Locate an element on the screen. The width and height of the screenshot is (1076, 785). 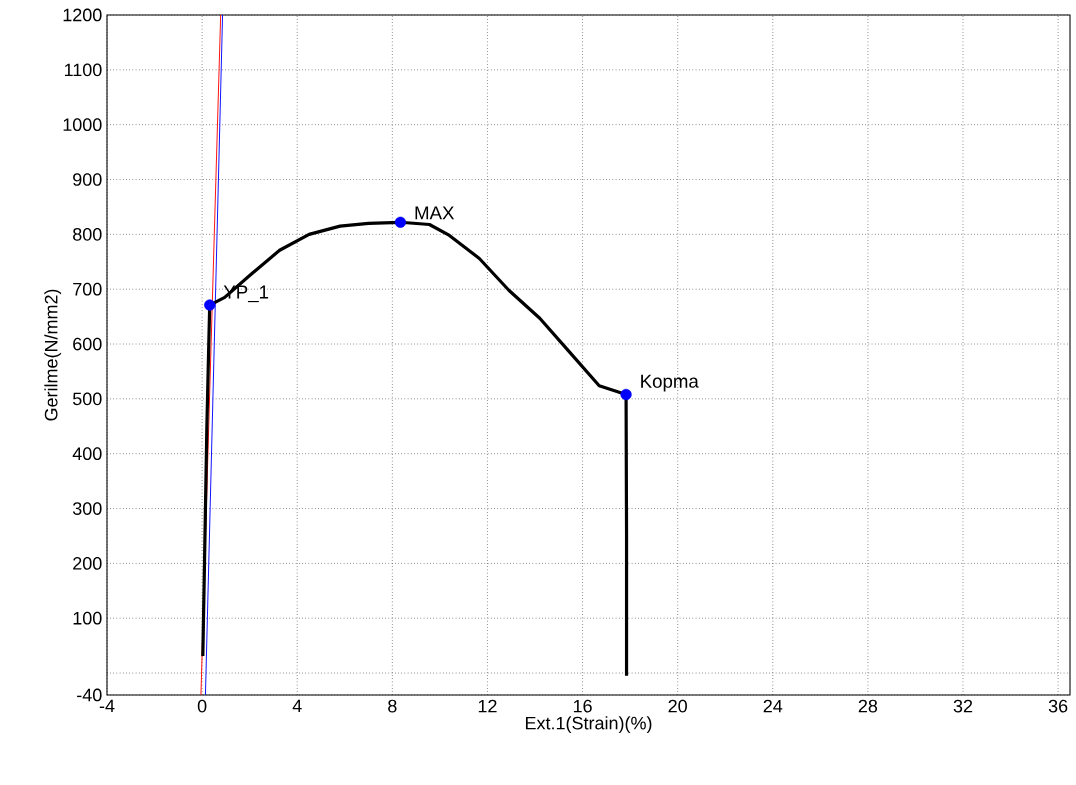
x-tick-label: 28 is located at coordinates (868, 706).